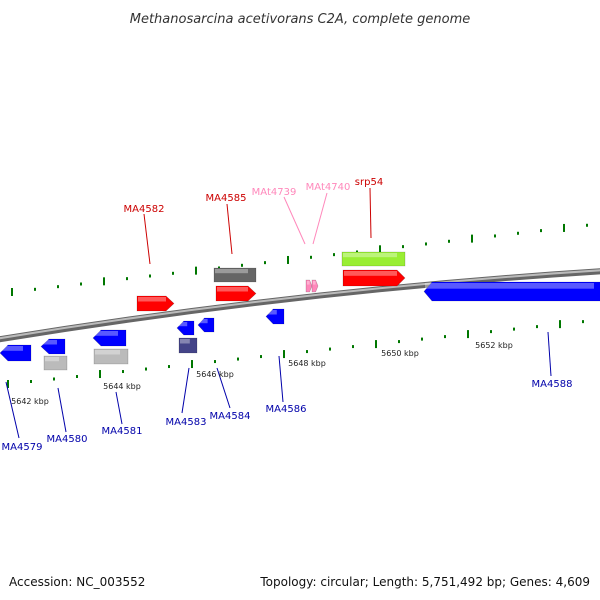 This screenshot has width=600, height=600. What do you see at coordinates (231, 271) in the screenshot?
I see `gene-ma4585-outer-shine` at bounding box center [231, 271].